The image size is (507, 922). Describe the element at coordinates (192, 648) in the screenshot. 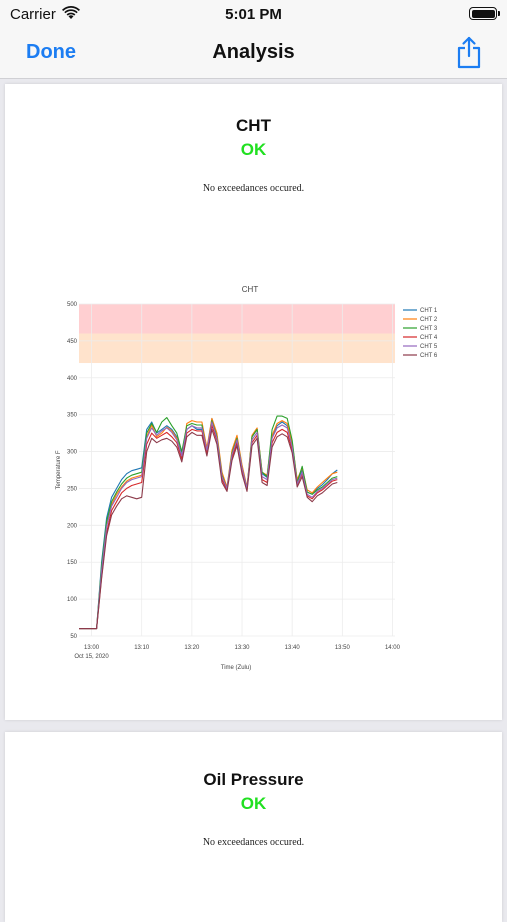

I see `x-tick-label: 13:20` at that location.